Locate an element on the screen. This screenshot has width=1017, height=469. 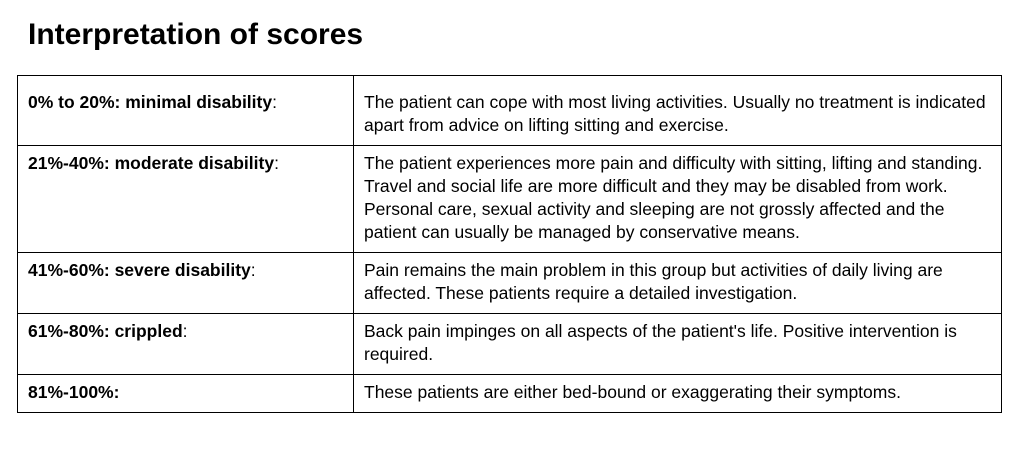
score-range-label: 21%-40%: moderate disability is located at coordinates (151, 163).